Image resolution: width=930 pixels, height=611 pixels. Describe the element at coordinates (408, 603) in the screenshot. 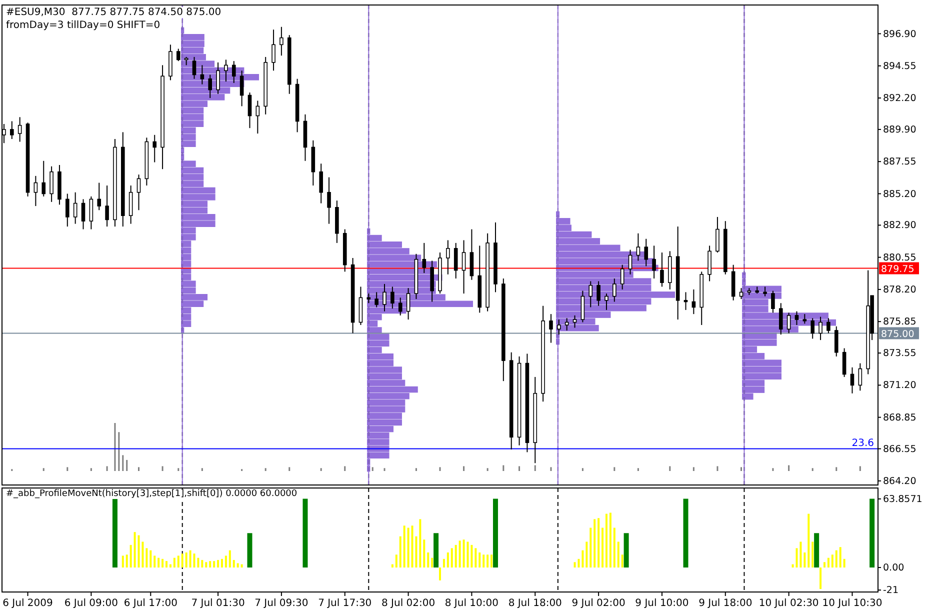

I see `x-tick-label: 8 Jul 02:00` at that location.